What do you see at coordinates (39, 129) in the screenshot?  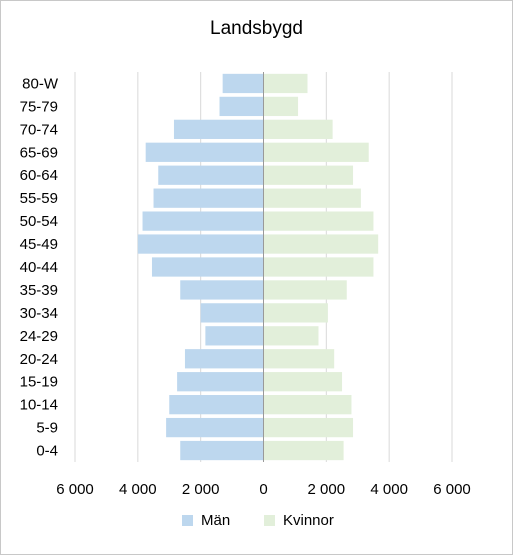 I see `y-tick-label: 70-74` at bounding box center [39, 129].